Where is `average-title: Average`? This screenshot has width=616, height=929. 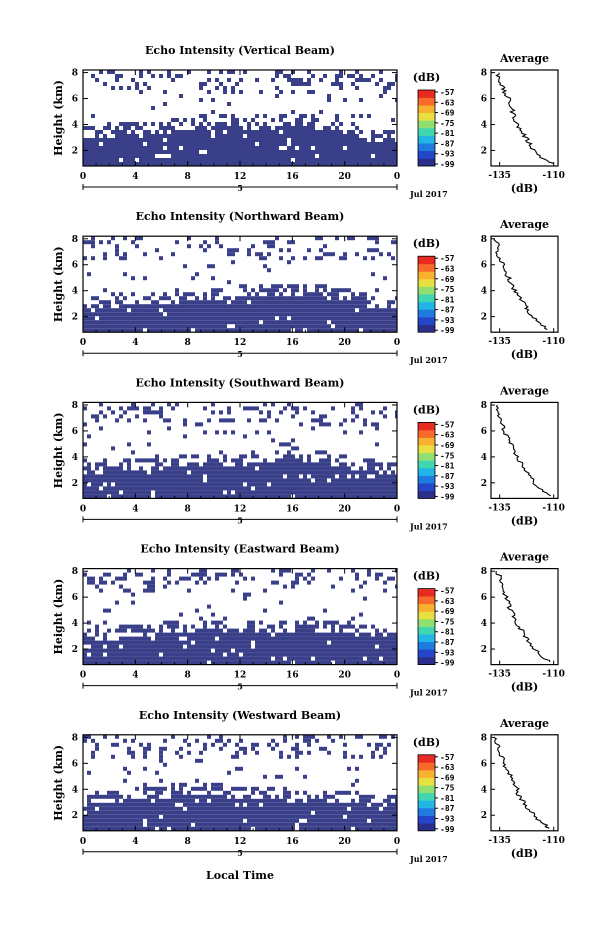
average-title: Average is located at coordinates (524, 224).